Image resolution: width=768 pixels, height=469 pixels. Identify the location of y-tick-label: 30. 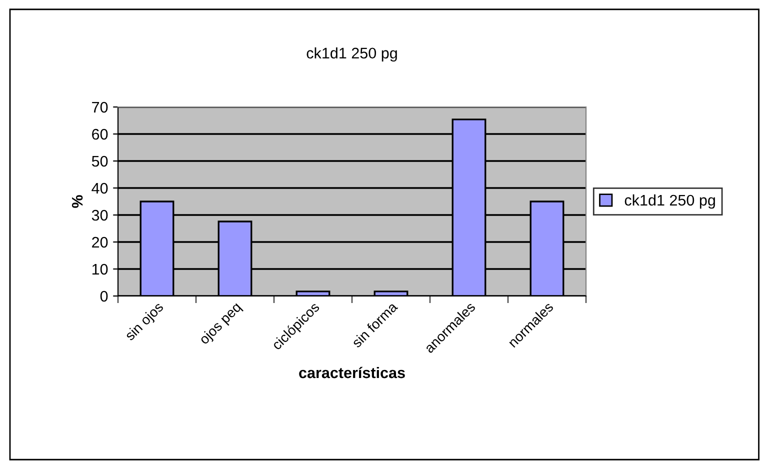
(100, 215).